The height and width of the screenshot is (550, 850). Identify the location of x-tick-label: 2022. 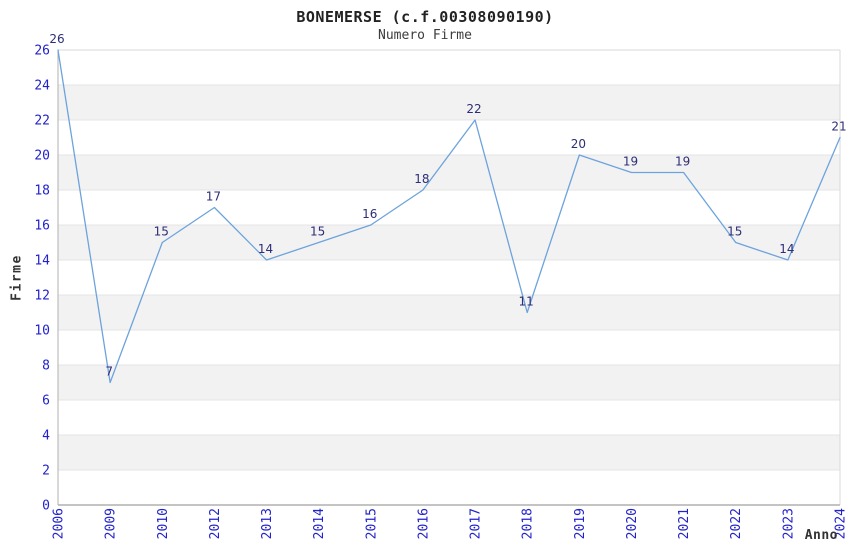
(736, 523).